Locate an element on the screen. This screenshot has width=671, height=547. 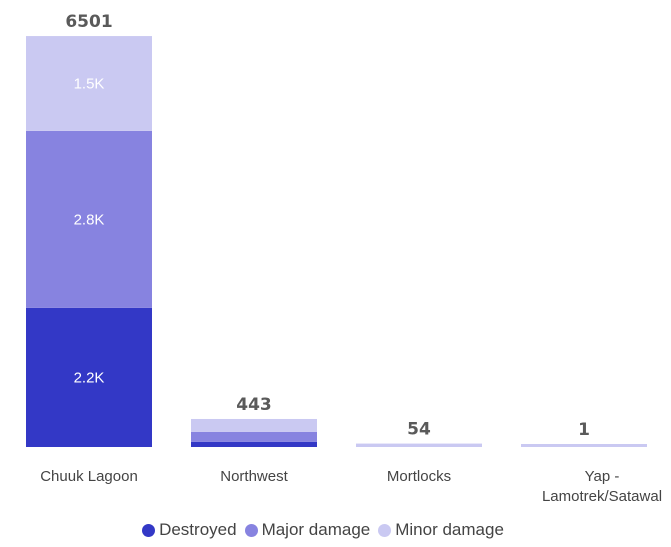
legend-item-major-damage: Major damage is located at coordinates (307, 530).